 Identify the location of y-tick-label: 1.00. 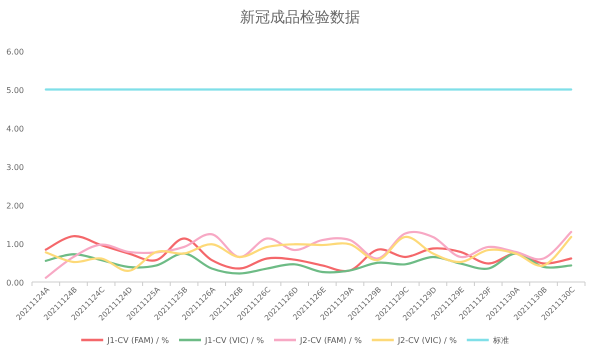
(15, 244).